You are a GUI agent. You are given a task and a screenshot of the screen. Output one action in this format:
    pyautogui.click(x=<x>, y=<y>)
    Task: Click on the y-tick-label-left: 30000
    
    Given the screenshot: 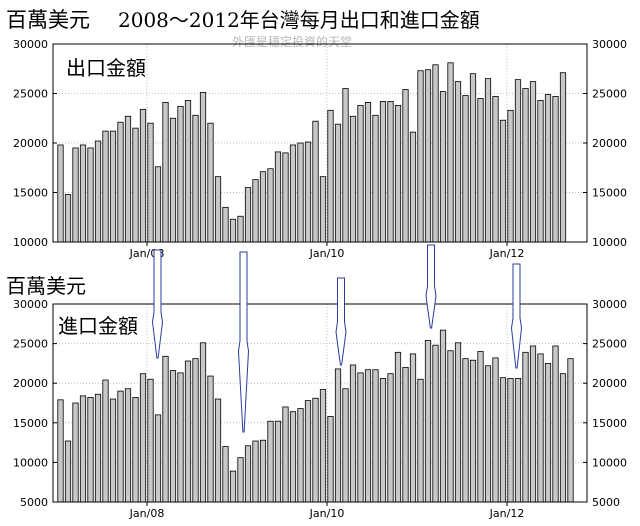 What is the action you would take?
    pyautogui.click(x=30, y=44)
    